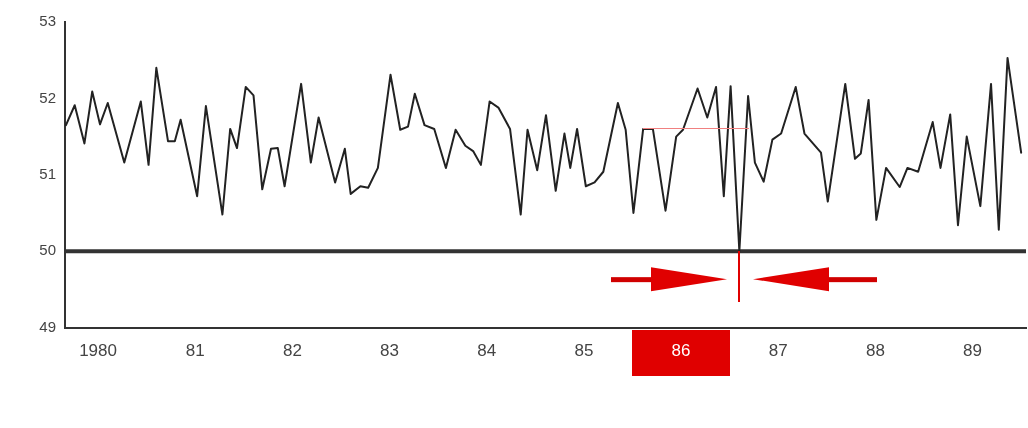 The image size is (1028, 428). I want to click on y-tick-label: 49, so click(47, 326).